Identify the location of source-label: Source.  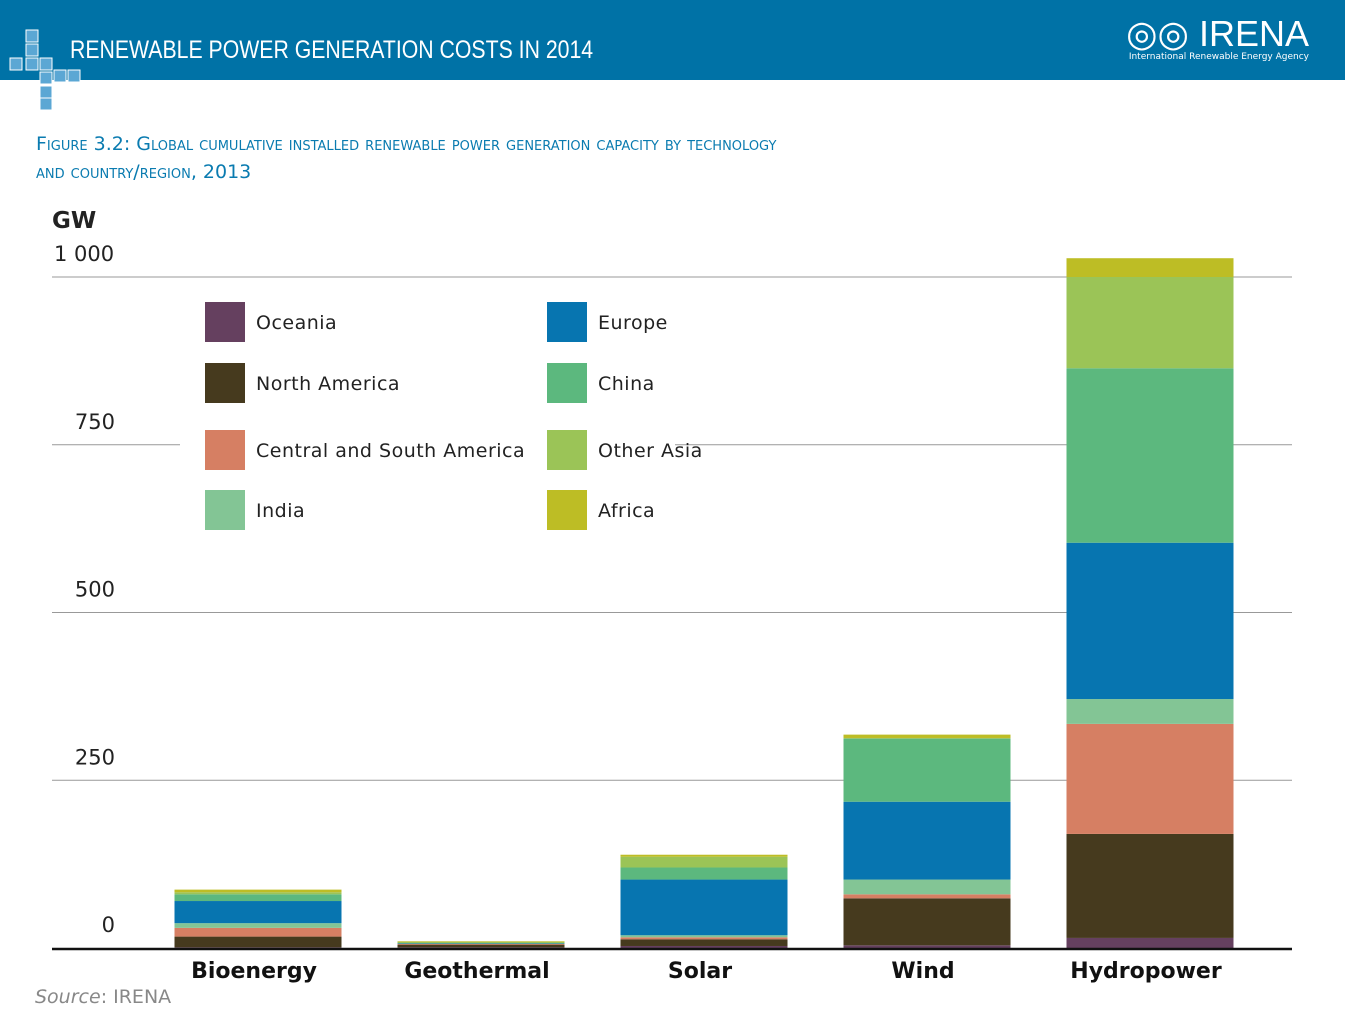
(68, 997).